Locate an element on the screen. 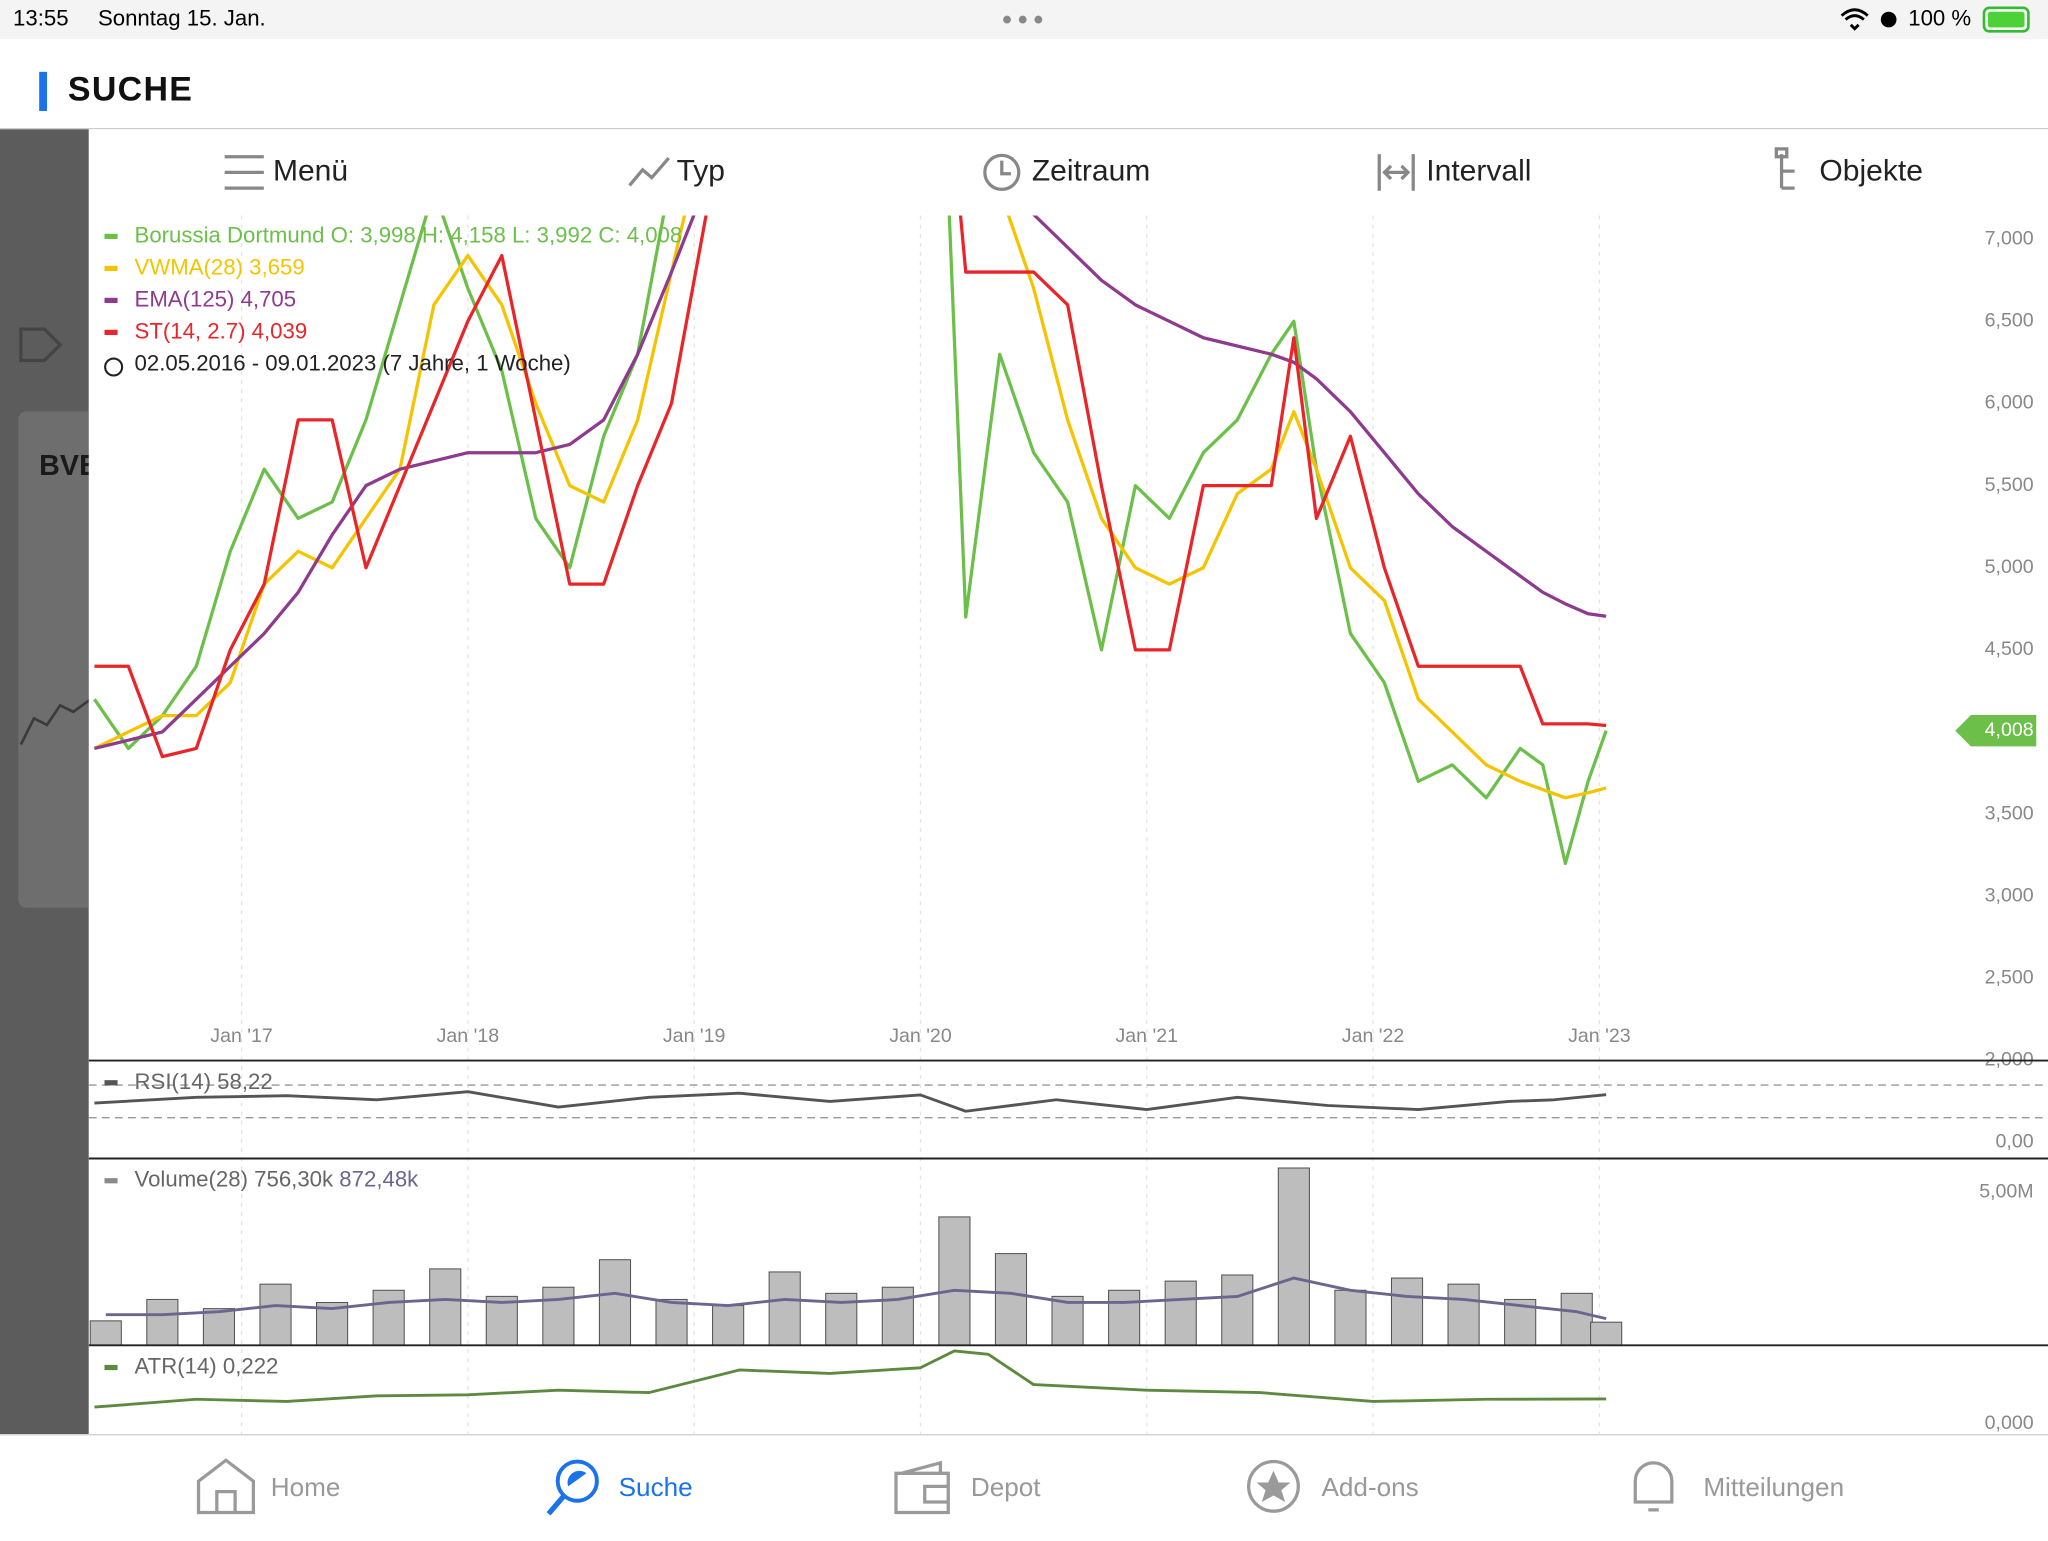 This screenshot has width=2048, height=1541. toolbar-button: Objekte is located at coordinates (1871, 170).